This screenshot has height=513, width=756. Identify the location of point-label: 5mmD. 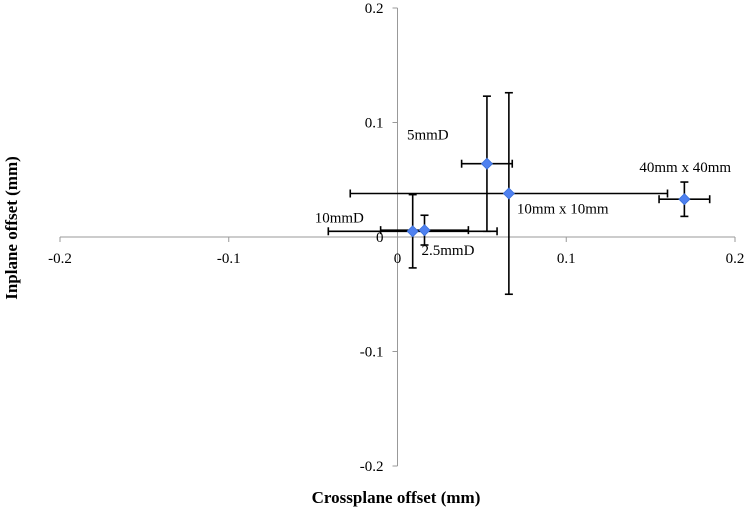
(428, 136).